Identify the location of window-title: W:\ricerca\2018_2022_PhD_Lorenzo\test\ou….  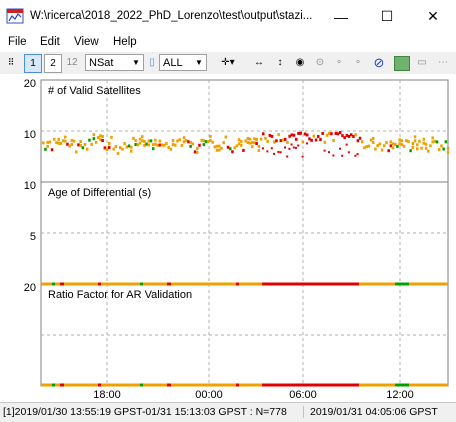
(171, 16).